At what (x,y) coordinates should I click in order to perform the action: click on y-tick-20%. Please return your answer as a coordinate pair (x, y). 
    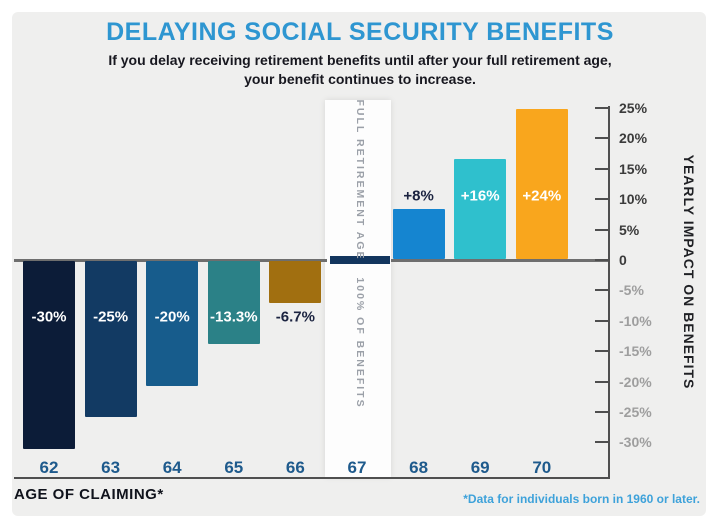
    Looking at the image, I should click on (602, 138).